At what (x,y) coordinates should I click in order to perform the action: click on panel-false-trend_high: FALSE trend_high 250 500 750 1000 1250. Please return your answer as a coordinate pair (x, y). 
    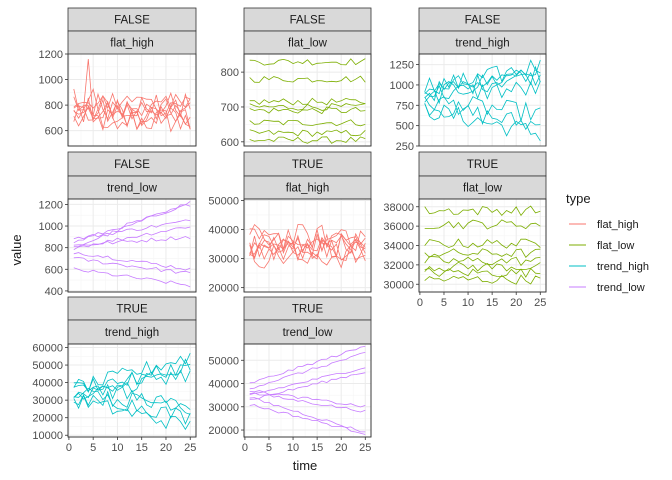
    Looking at the image, I should click on (468, 80).